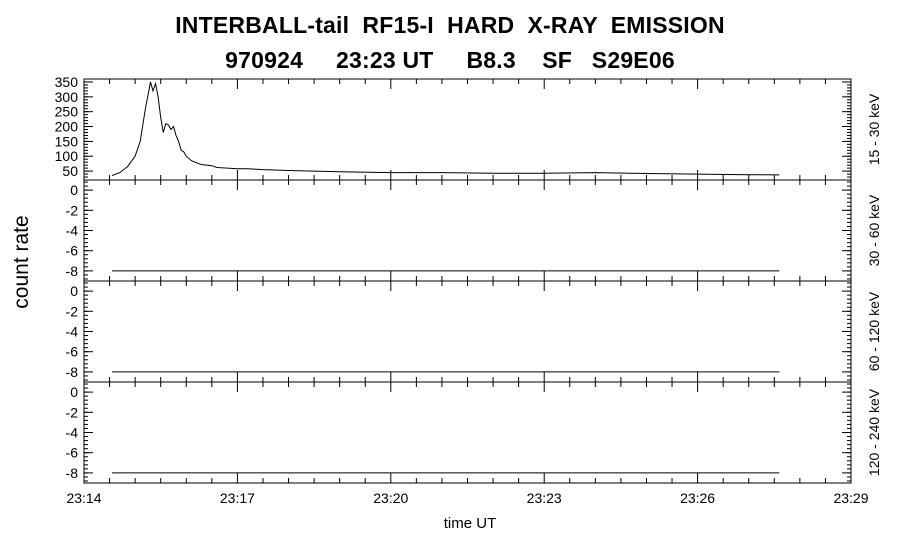 This screenshot has height=548, width=900. What do you see at coordinates (874, 331) in the screenshot?
I see `band-label: 60 - 120 keV` at bounding box center [874, 331].